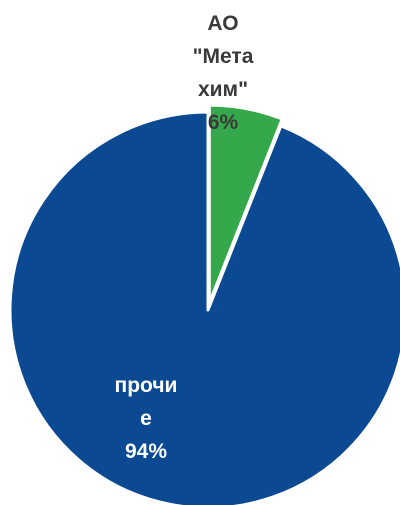 Image resolution: width=400 pixels, height=505 pixels. I want to click on pie-slice-label-0-line-3: 6%, so click(223, 122).